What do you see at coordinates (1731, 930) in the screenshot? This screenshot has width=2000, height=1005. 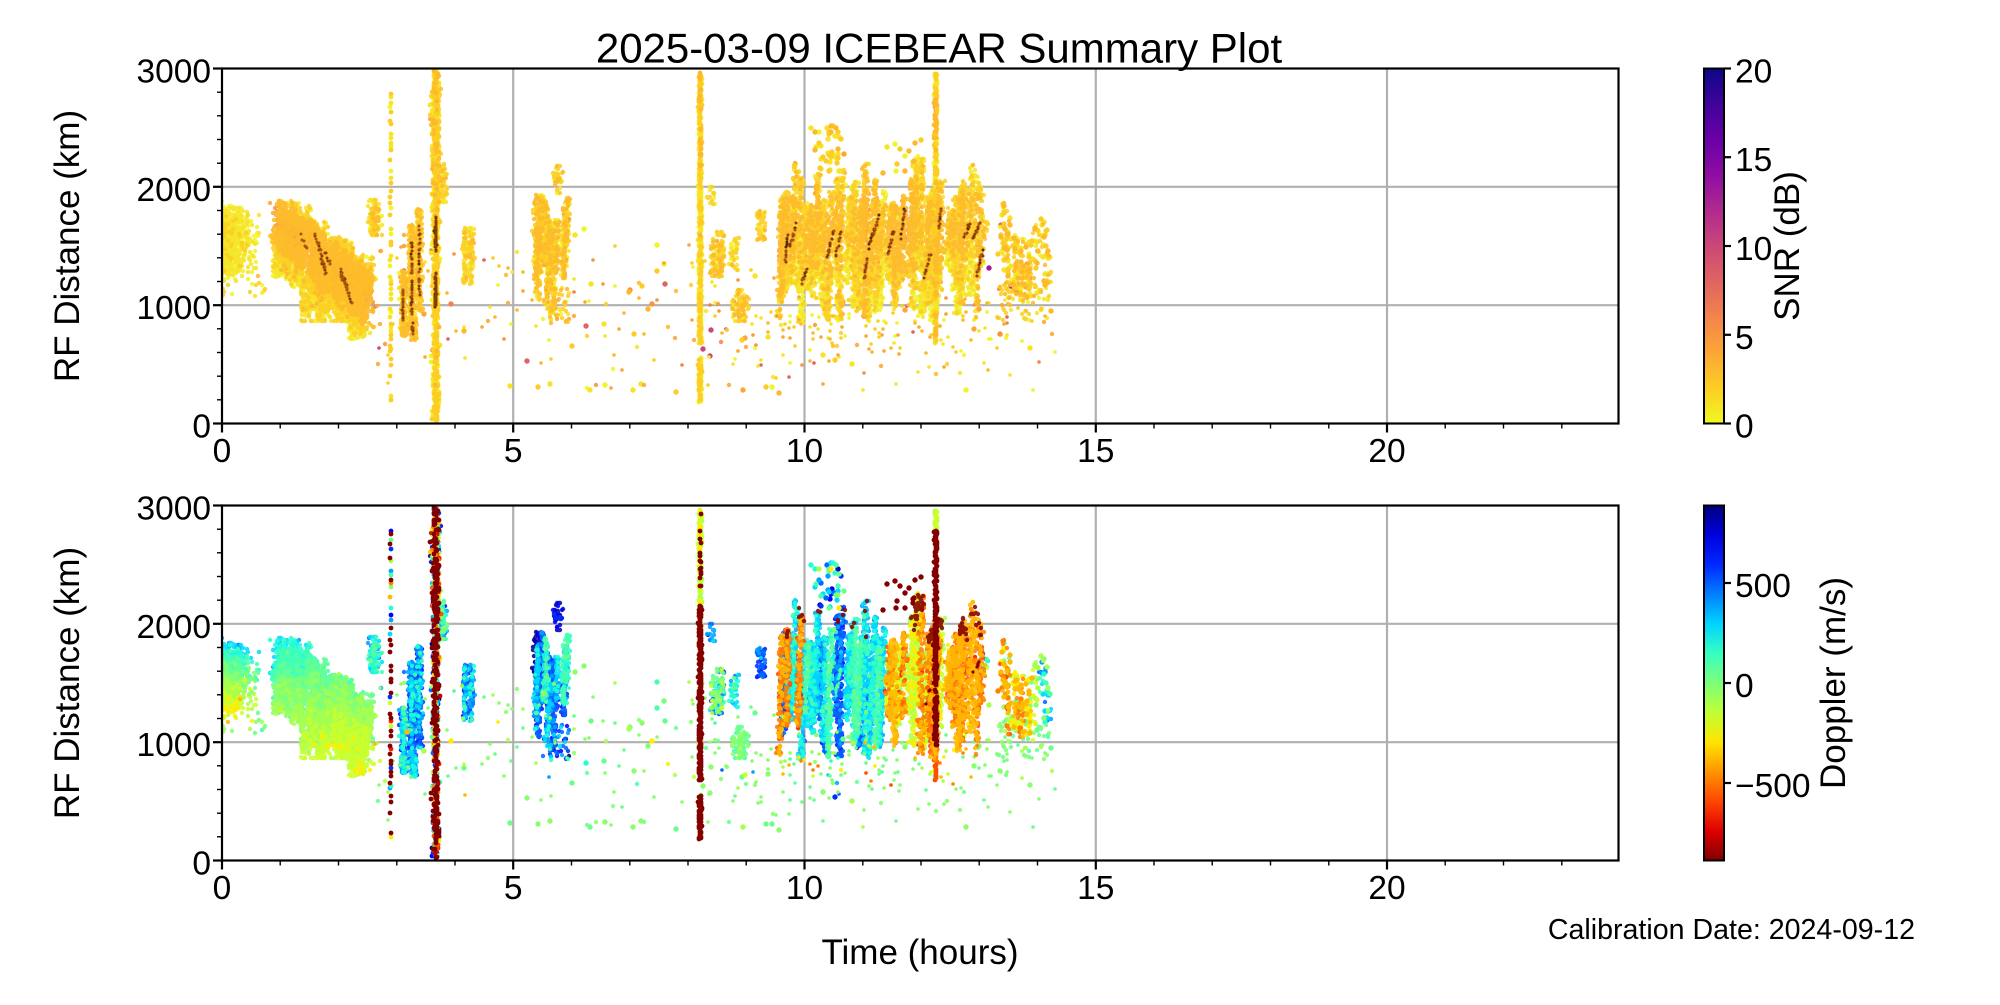 I see `svg-text: Calibration Date: 2024-09-12` at bounding box center [1731, 930].